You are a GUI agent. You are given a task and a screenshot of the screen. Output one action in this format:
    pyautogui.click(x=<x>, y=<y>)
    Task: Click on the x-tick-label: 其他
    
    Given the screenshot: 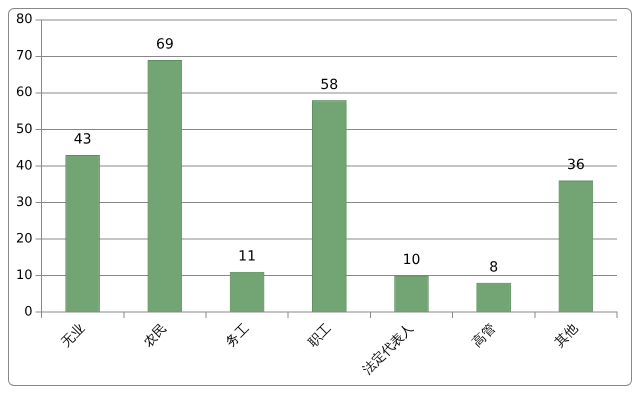 What is the action you would take?
    pyautogui.click(x=567, y=335)
    